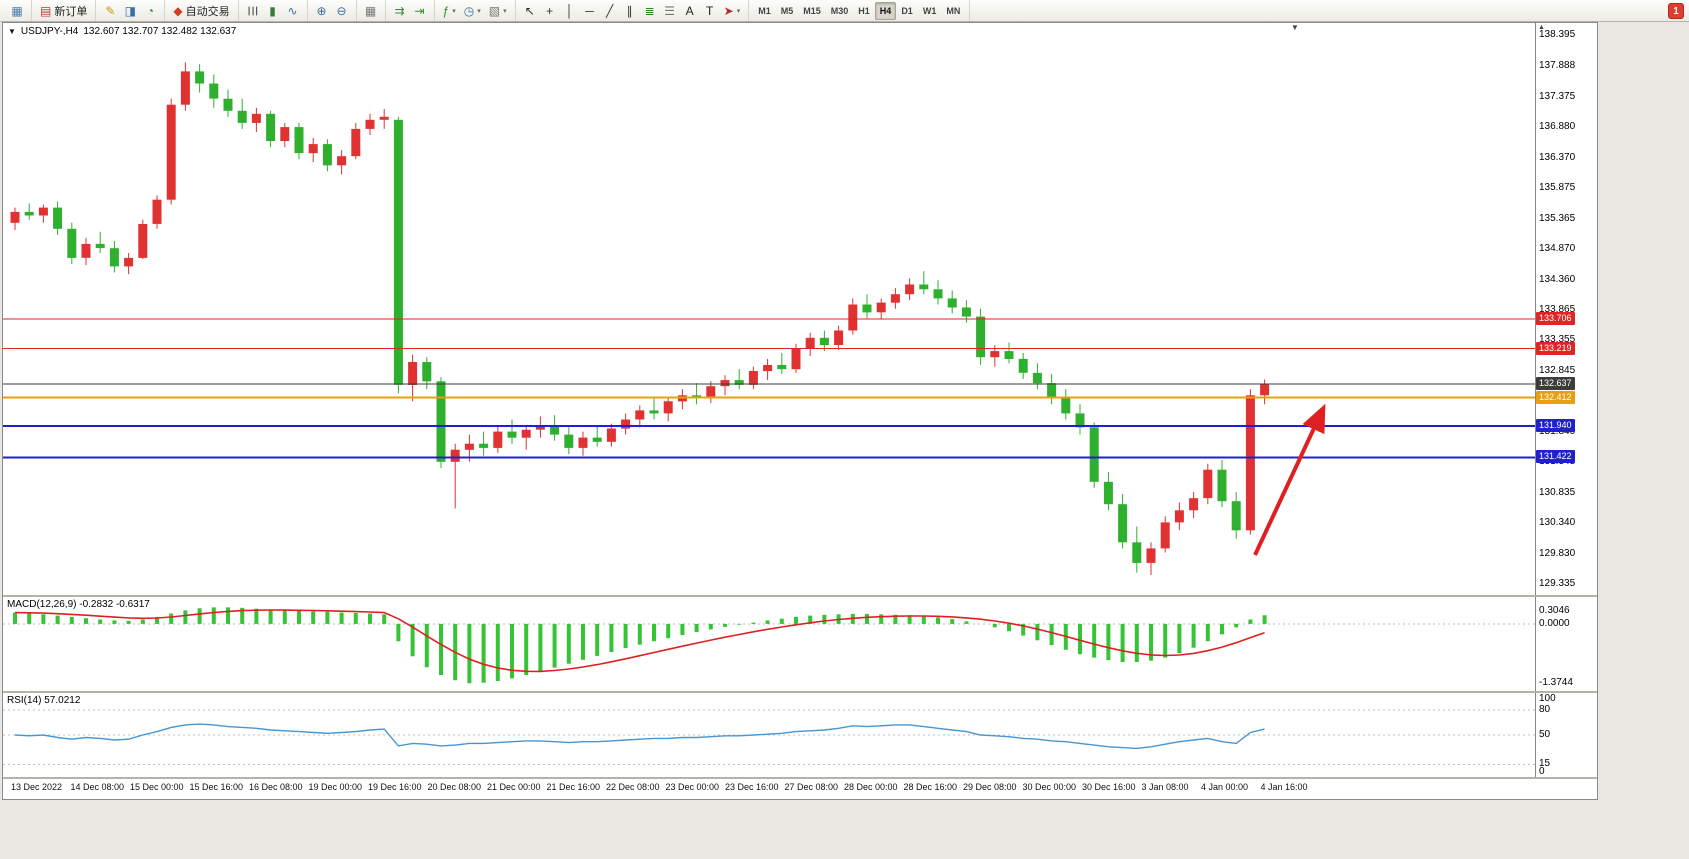 The height and width of the screenshot is (859, 1689). I want to click on cycle-lines-button: ☰, so click(670, 11).